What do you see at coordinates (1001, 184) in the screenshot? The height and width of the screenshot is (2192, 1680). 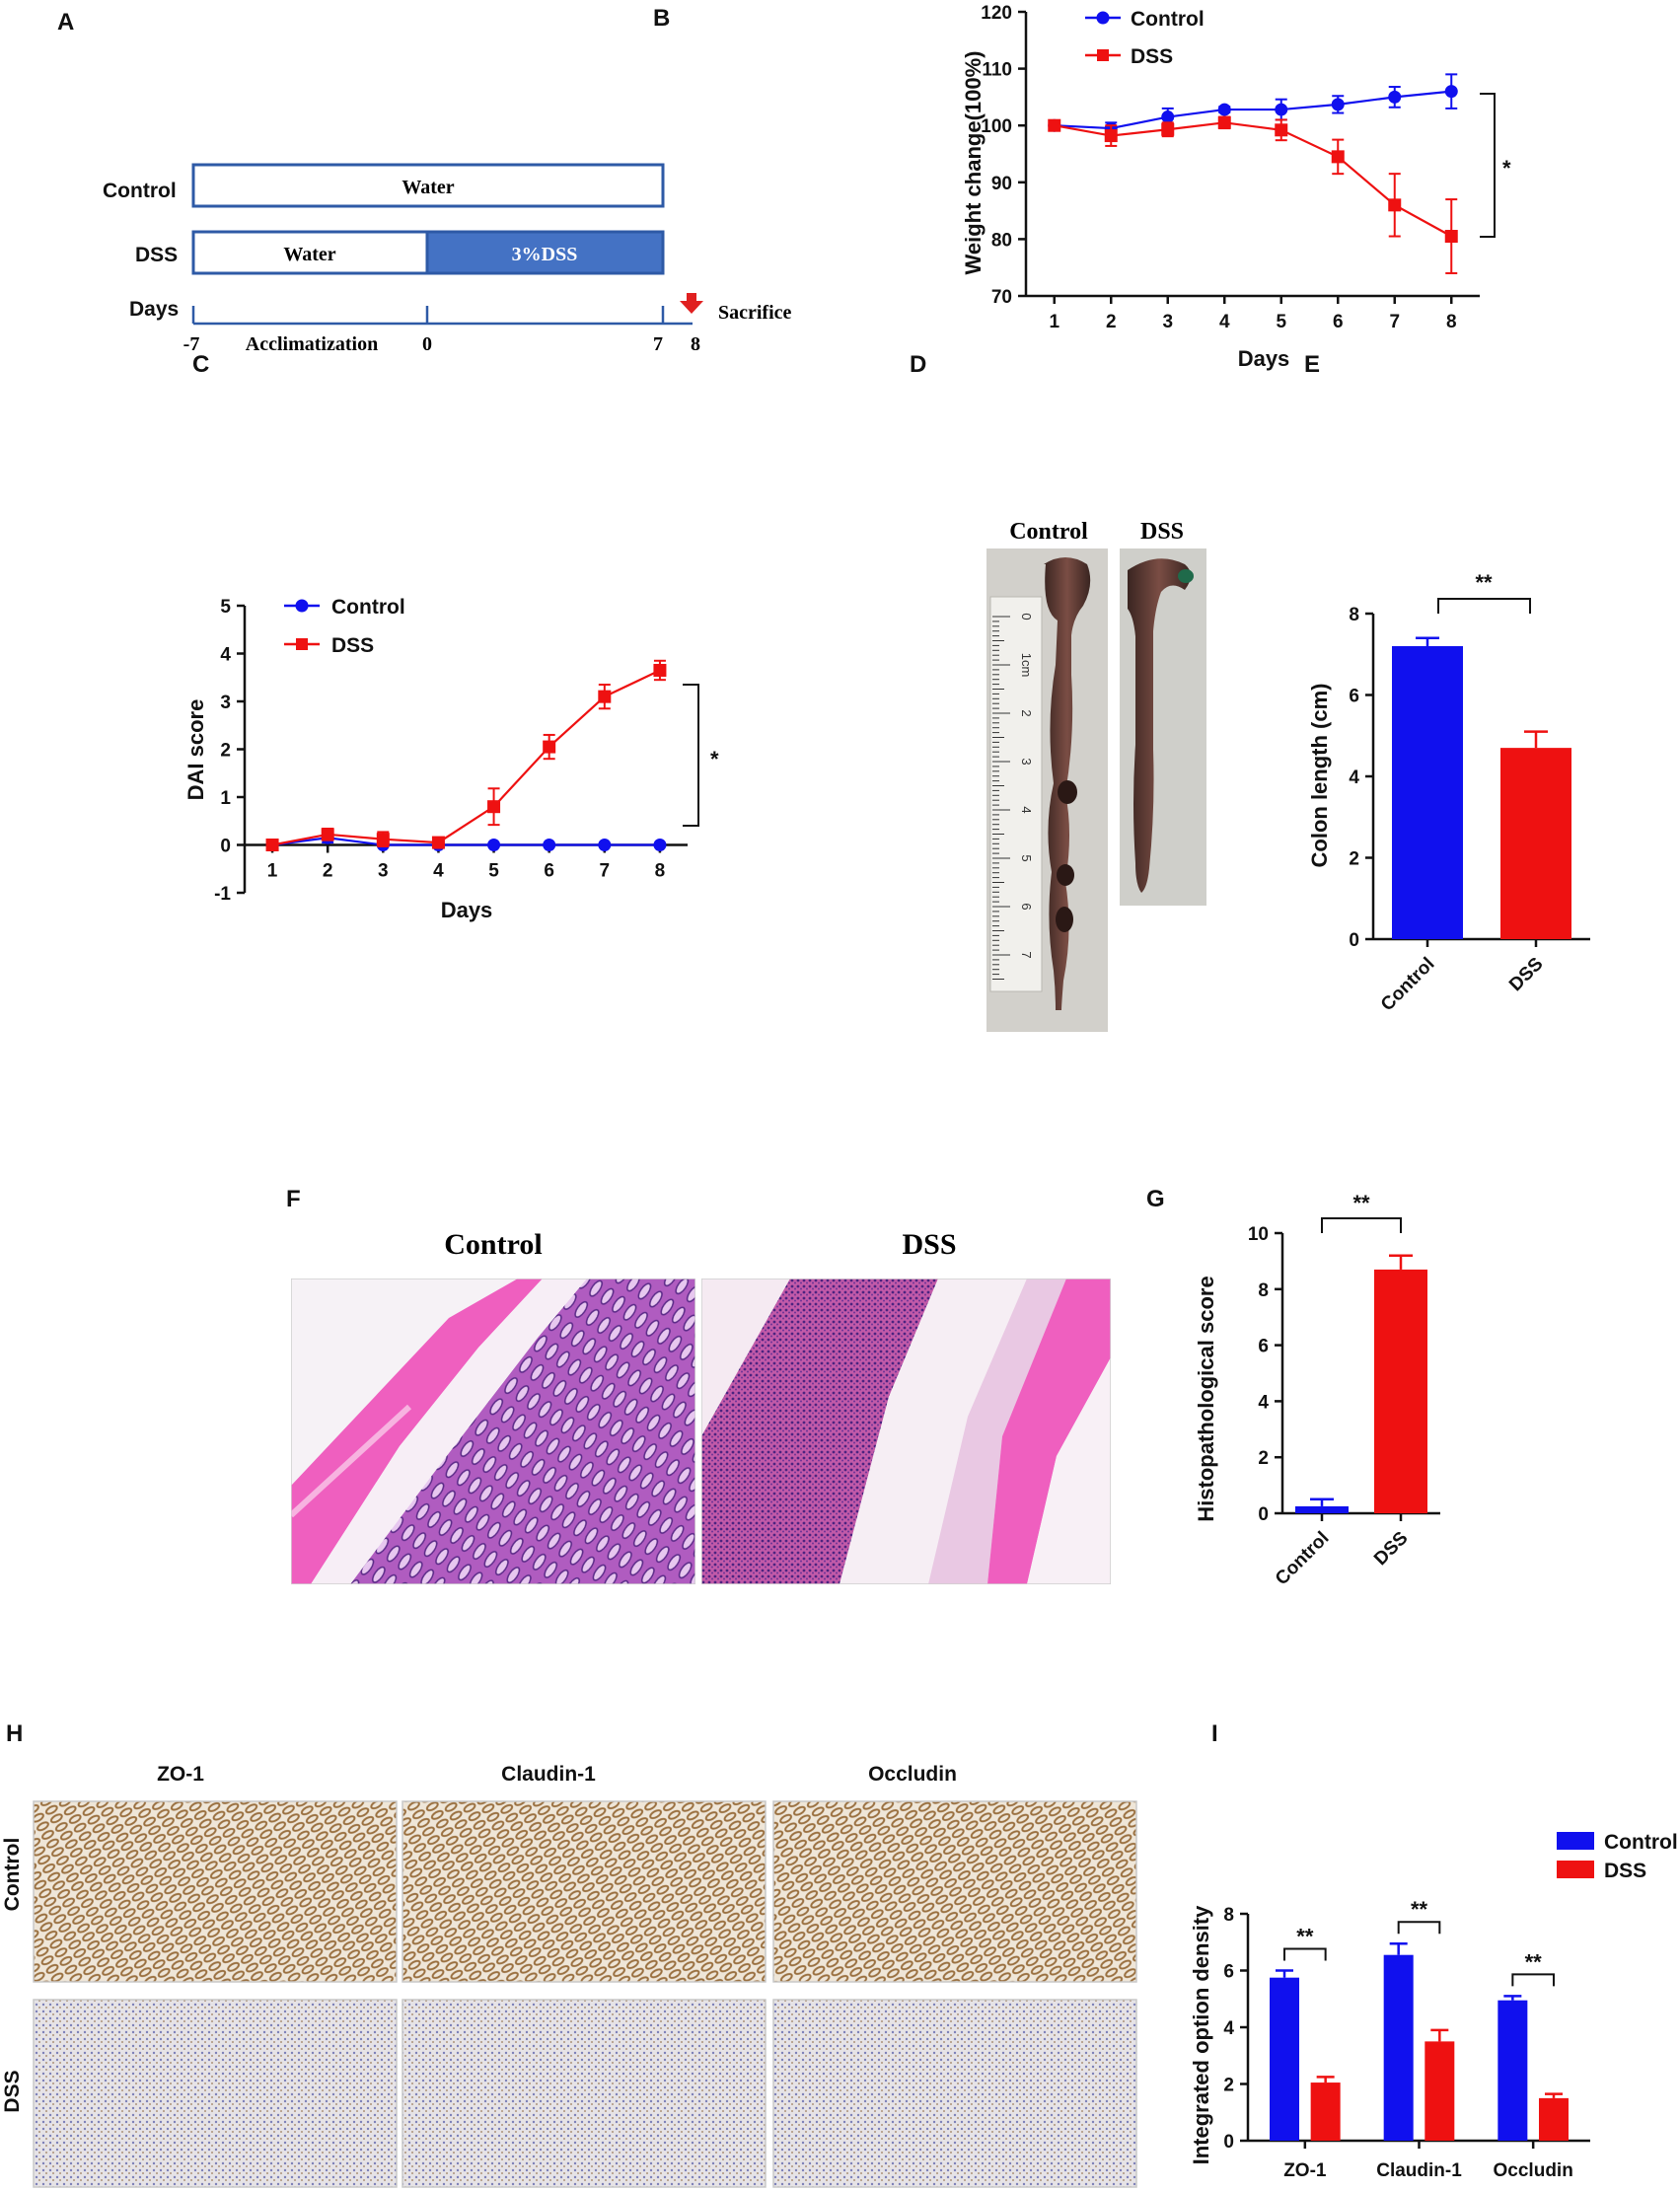 I see `weight-y-tick-label: 90` at bounding box center [1001, 184].